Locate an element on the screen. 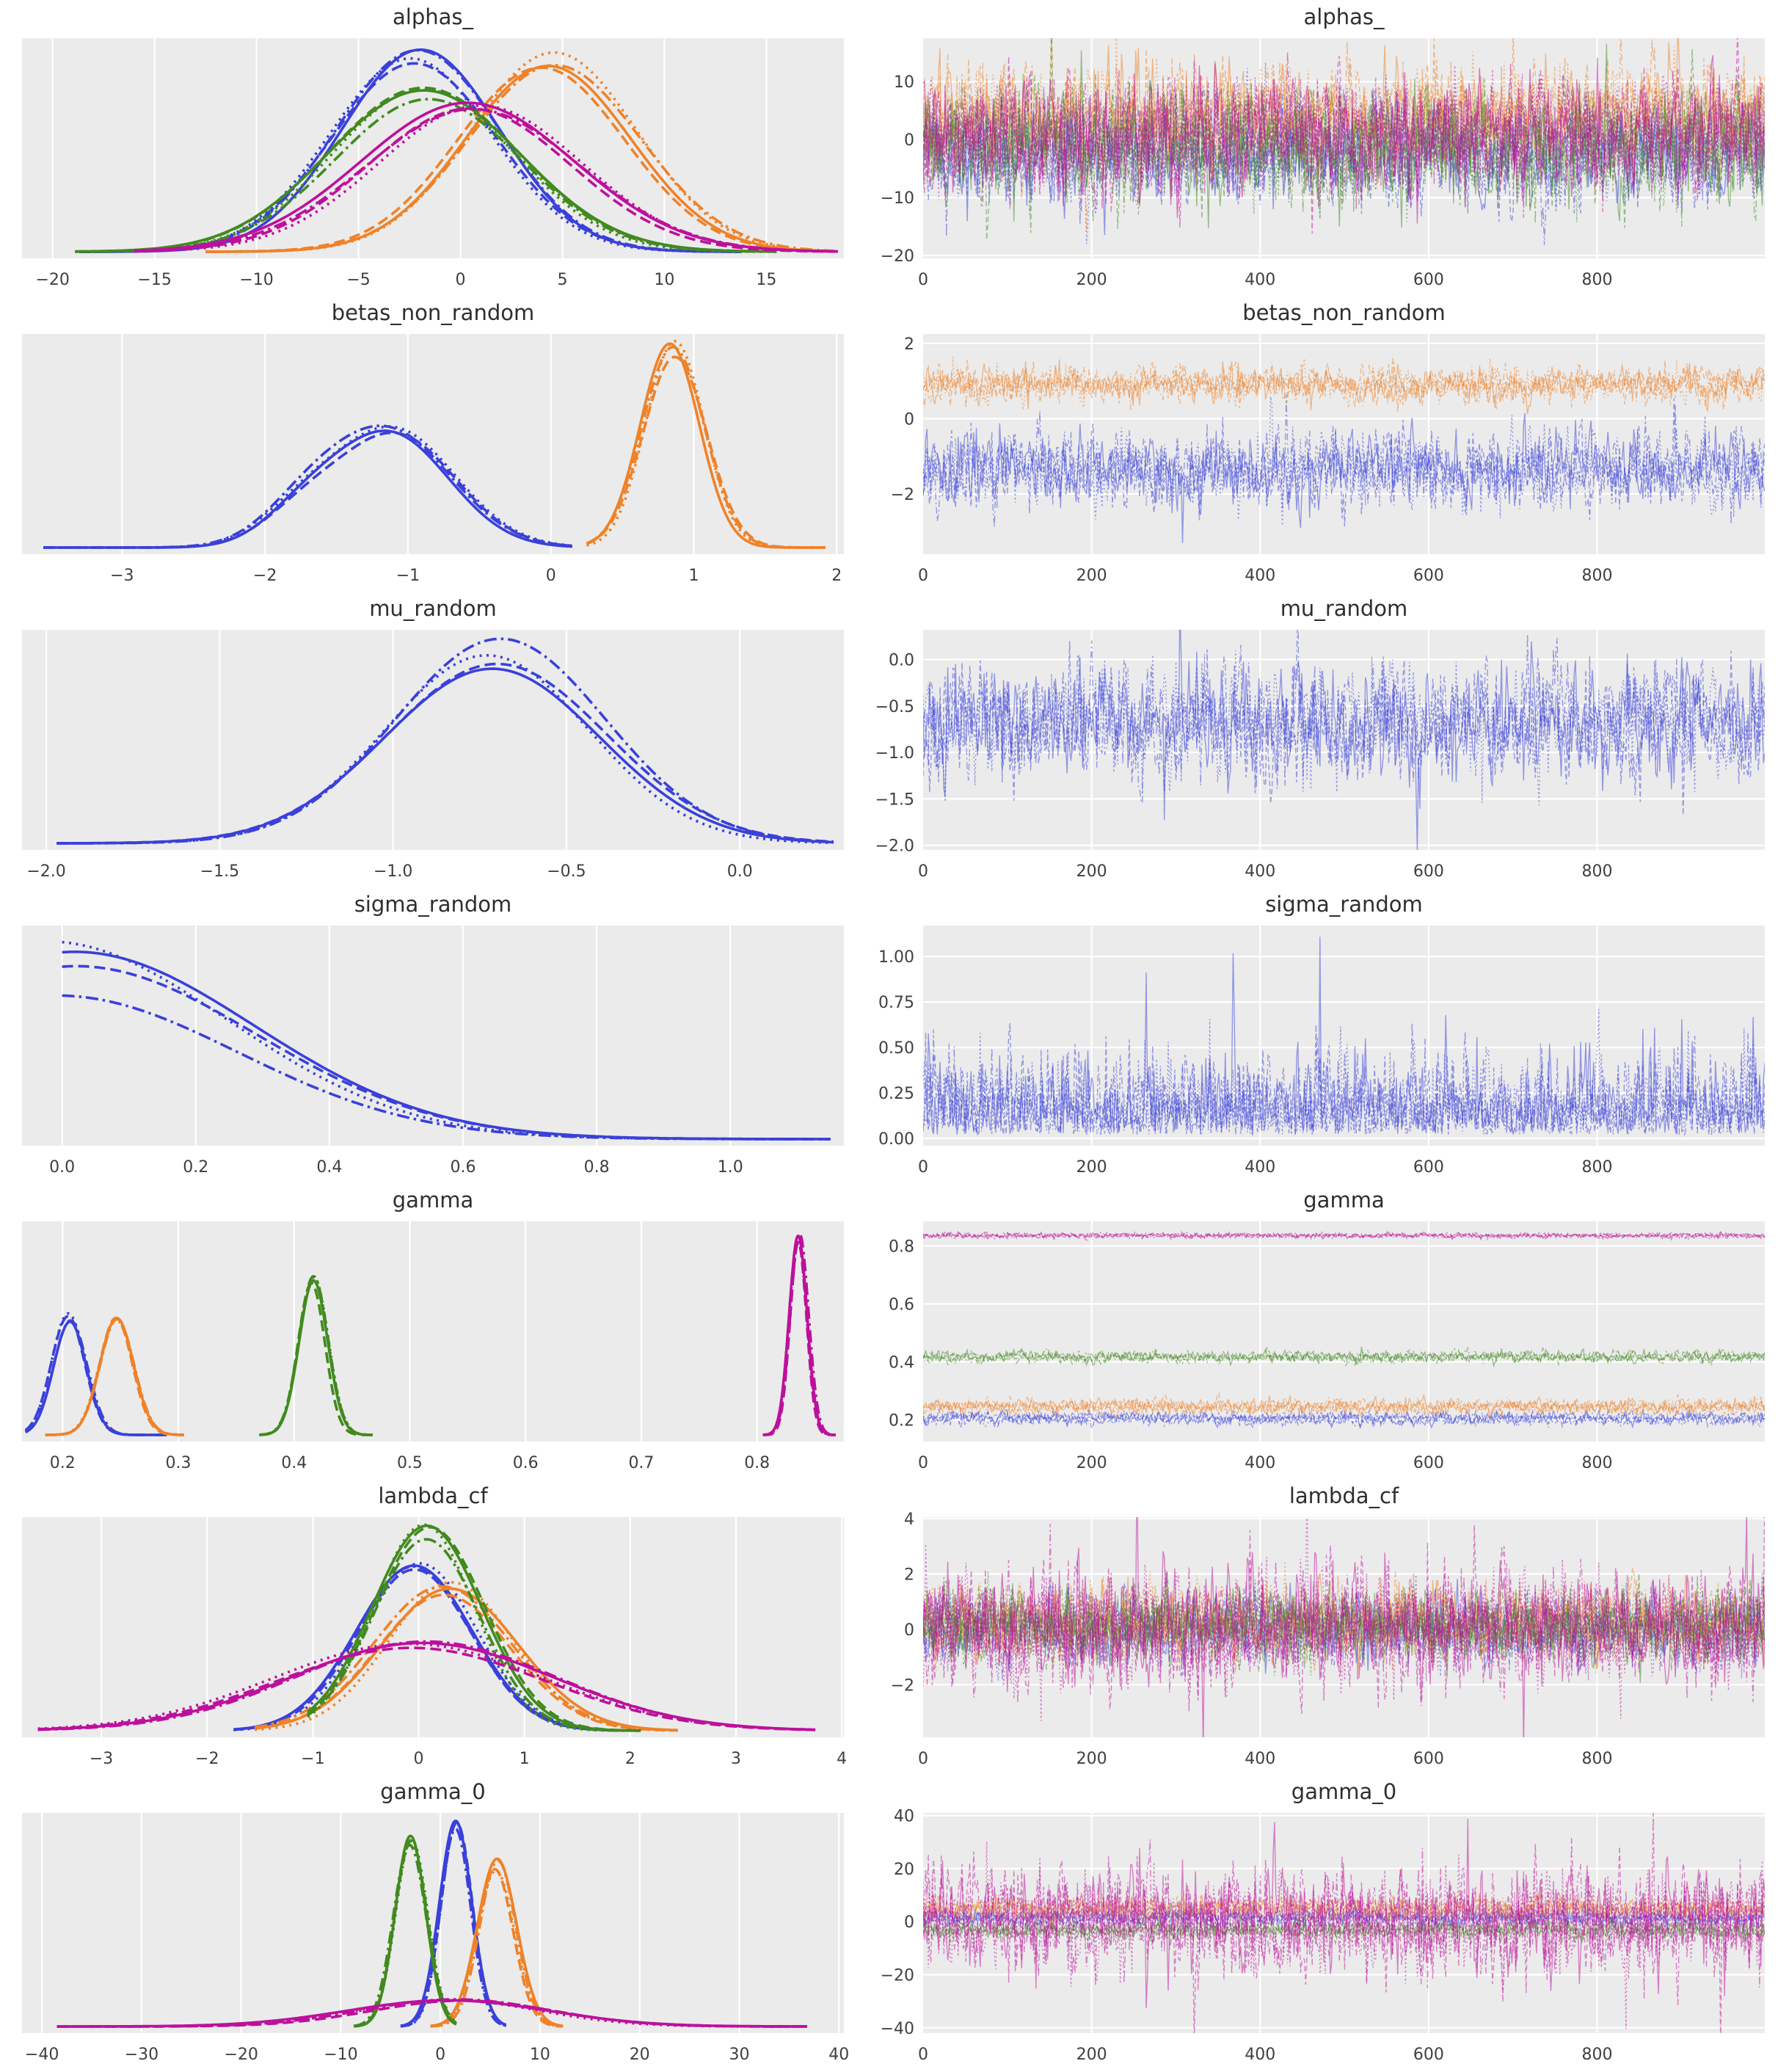  trace-line-blue-dashdot is located at coordinates (1344, 1079).